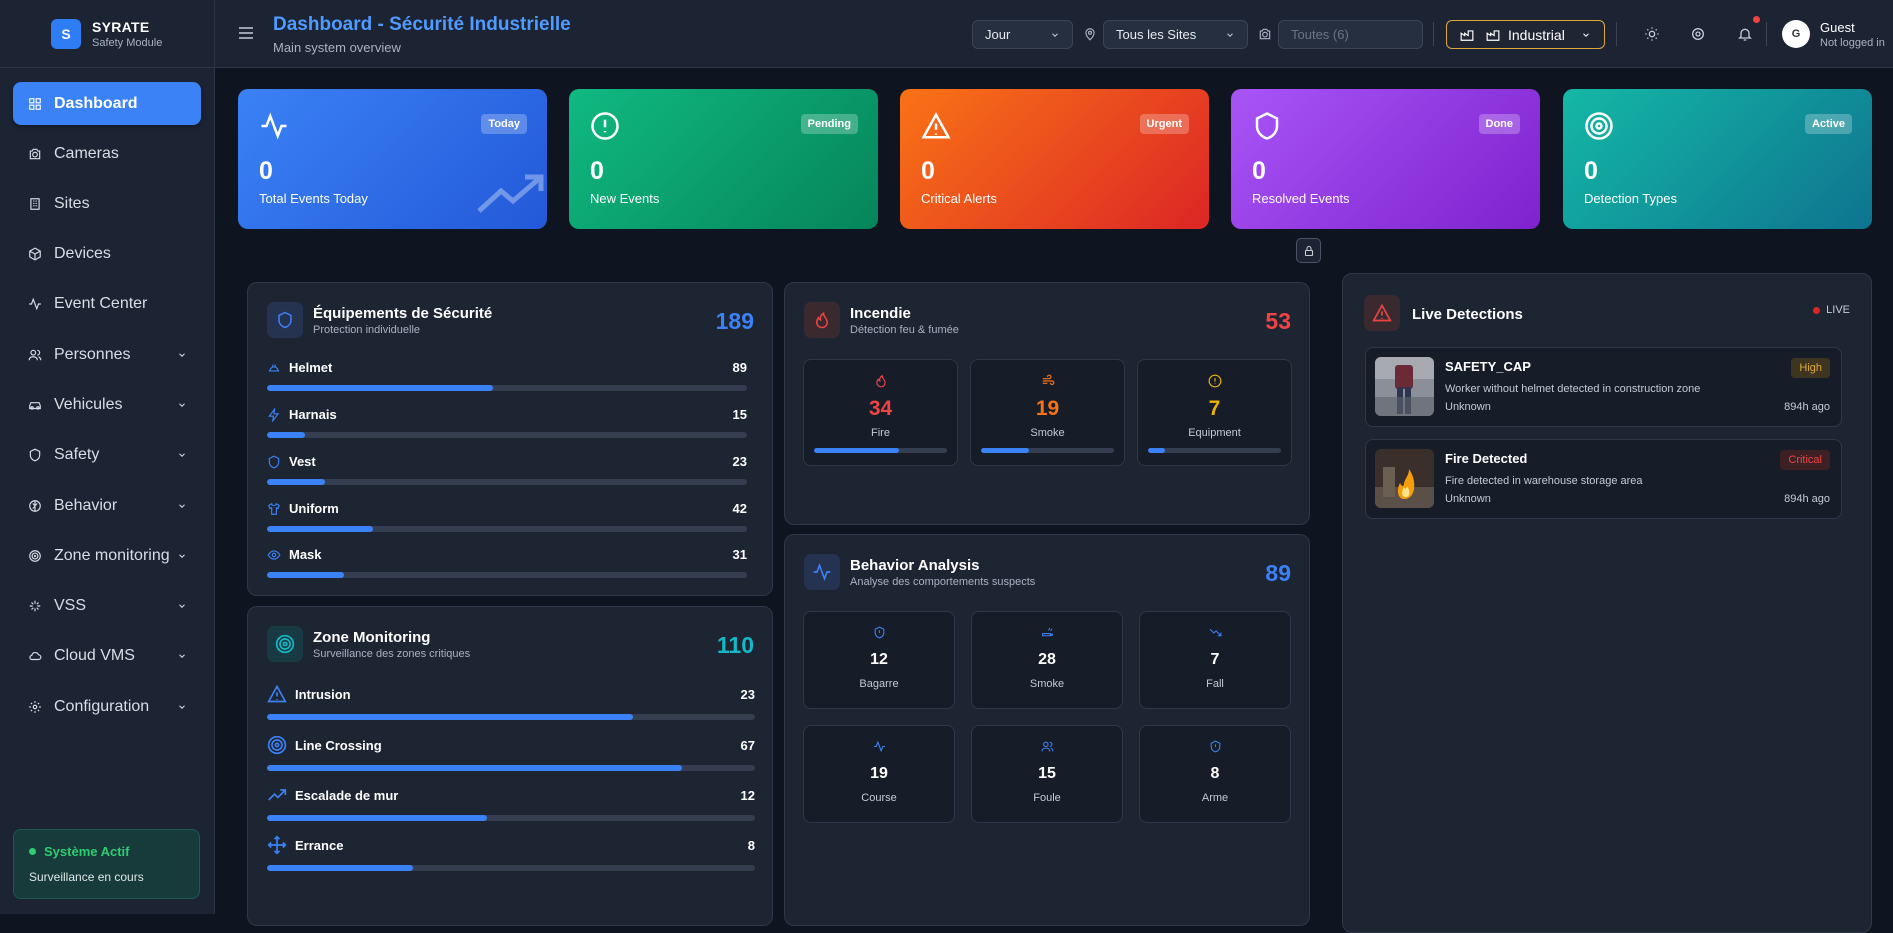  What do you see at coordinates (1796, 34) in the screenshot?
I see `avatar: G` at bounding box center [1796, 34].